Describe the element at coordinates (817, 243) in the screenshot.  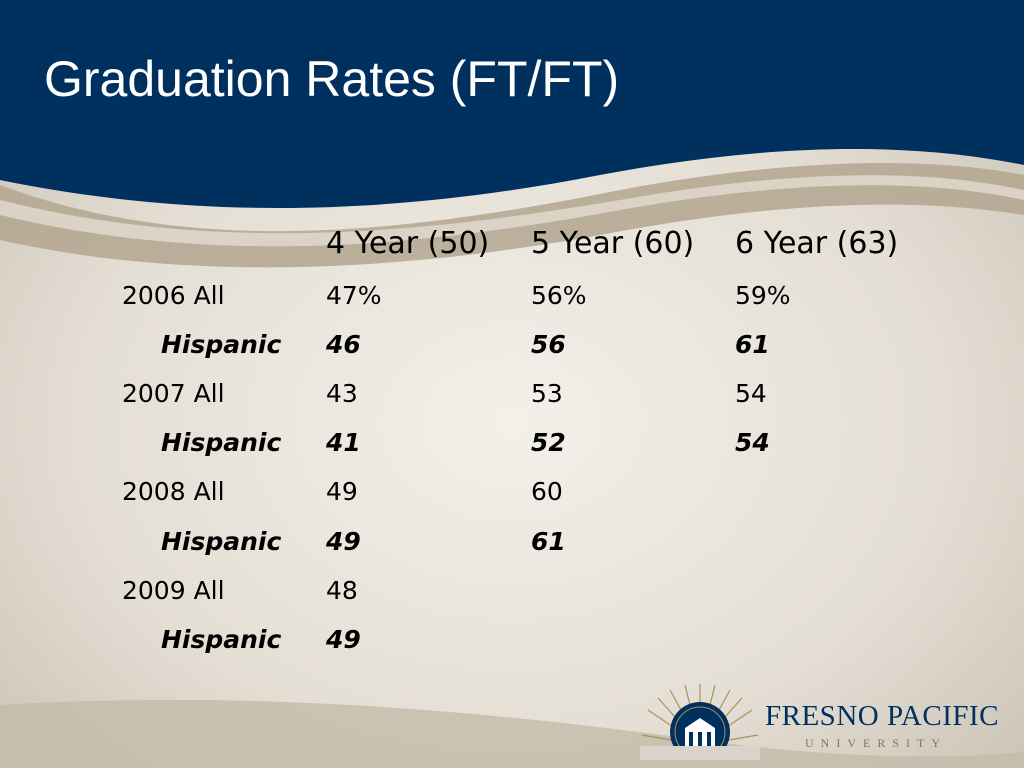
I see `column-header: 6 Year (63)` at that location.